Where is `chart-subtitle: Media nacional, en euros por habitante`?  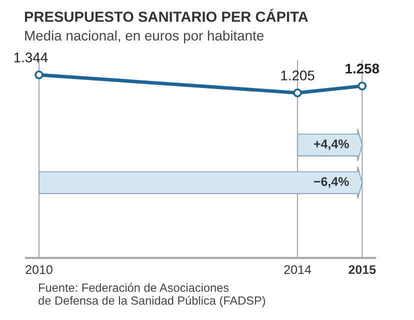
chart-subtitle: Media nacional, en euros por habitante is located at coordinates (144, 37).